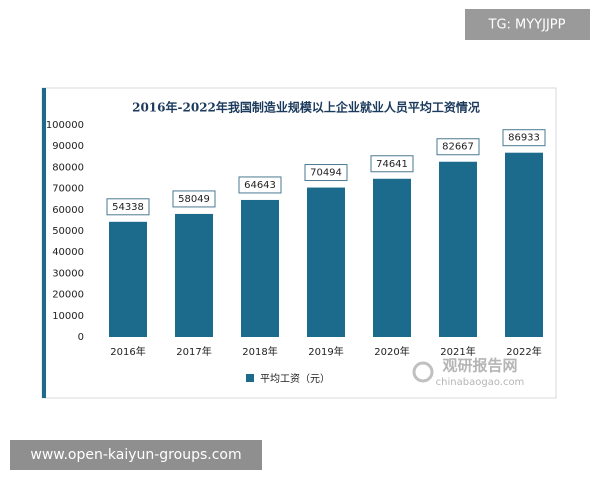  What do you see at coordinates (68, 146) in the screenshot?
I see `y-tick-label: 90000` at bounding box center [68, 146].